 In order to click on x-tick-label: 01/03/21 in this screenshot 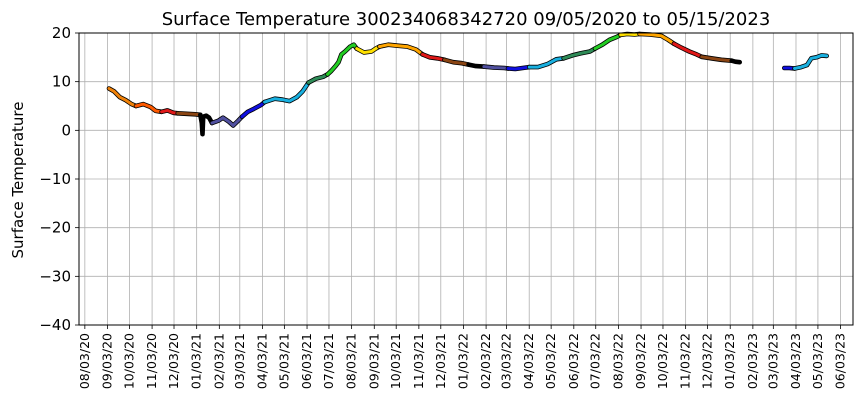, I will do `click(196, 361)`.